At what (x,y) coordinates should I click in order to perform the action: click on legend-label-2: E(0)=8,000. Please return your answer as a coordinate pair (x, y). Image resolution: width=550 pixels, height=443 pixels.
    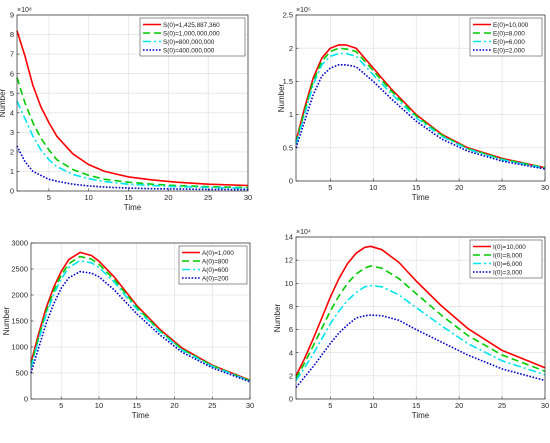
    Looking at the image, I should click on (509, 33).